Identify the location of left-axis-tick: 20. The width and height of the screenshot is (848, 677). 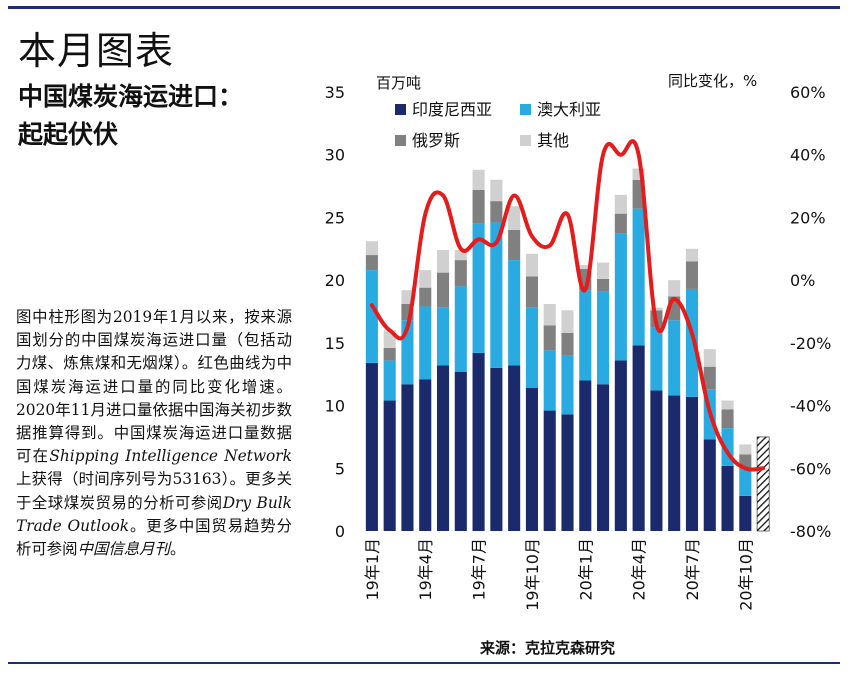
(335, 280).